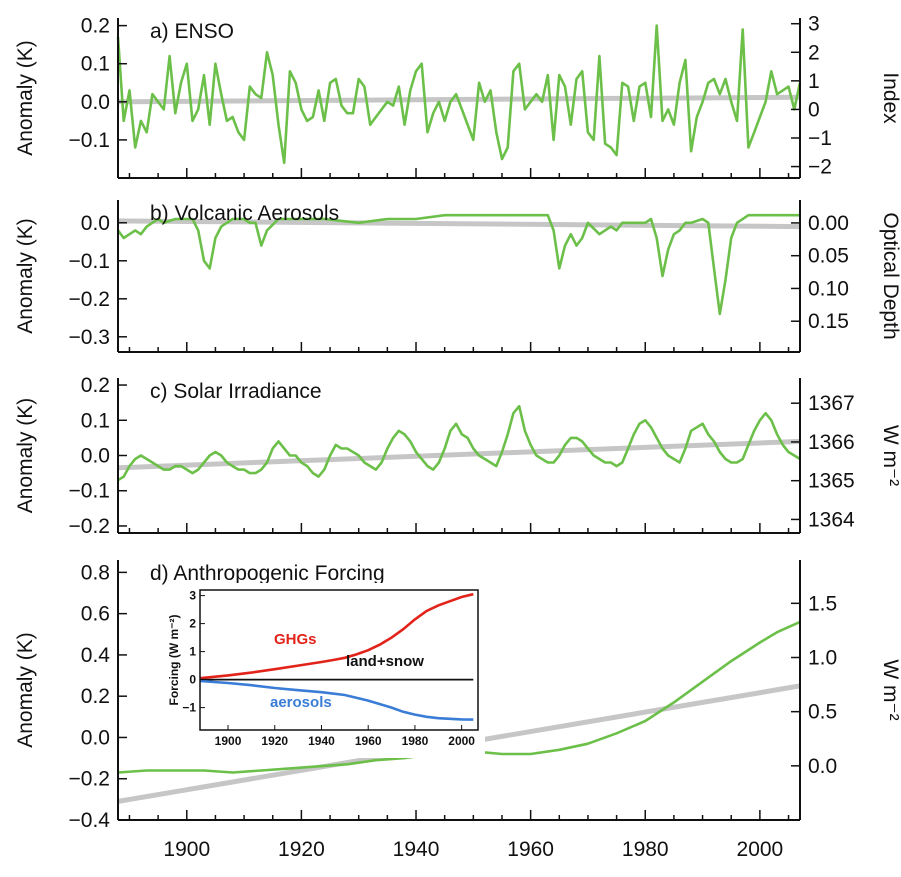  Describe the element at coordinates (831, 442) in the screenshot. I see `y2-tick-label: 1366` at that location.